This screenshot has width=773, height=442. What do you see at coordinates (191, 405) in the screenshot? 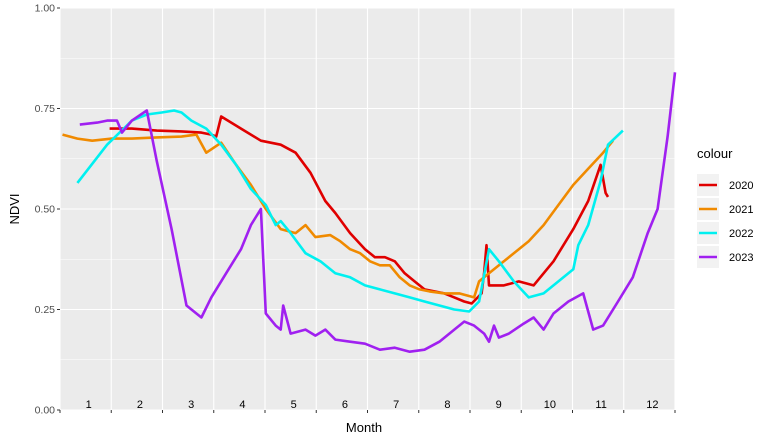
I see `category-label: 3` at bounding box center [191, 405].